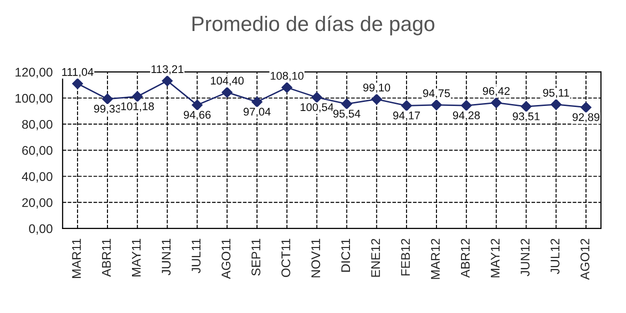 The height and width of the screenshot is (313, 626). I want to click on x-tick-label: FEB12, so click(405, 257).